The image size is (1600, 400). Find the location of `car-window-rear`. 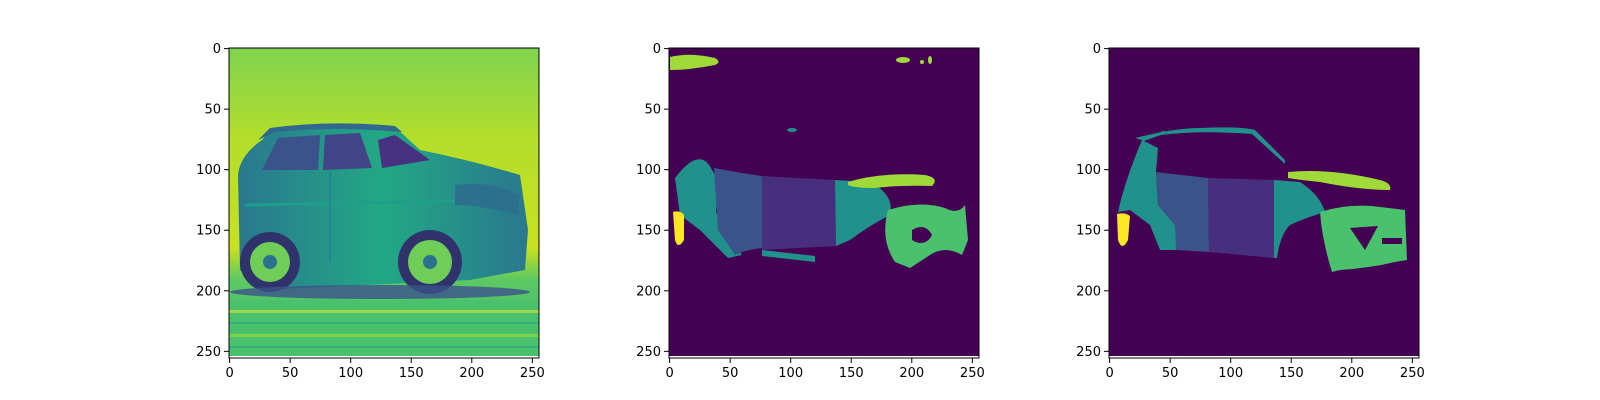

car-window-rear is located at coordinates (291, 152).